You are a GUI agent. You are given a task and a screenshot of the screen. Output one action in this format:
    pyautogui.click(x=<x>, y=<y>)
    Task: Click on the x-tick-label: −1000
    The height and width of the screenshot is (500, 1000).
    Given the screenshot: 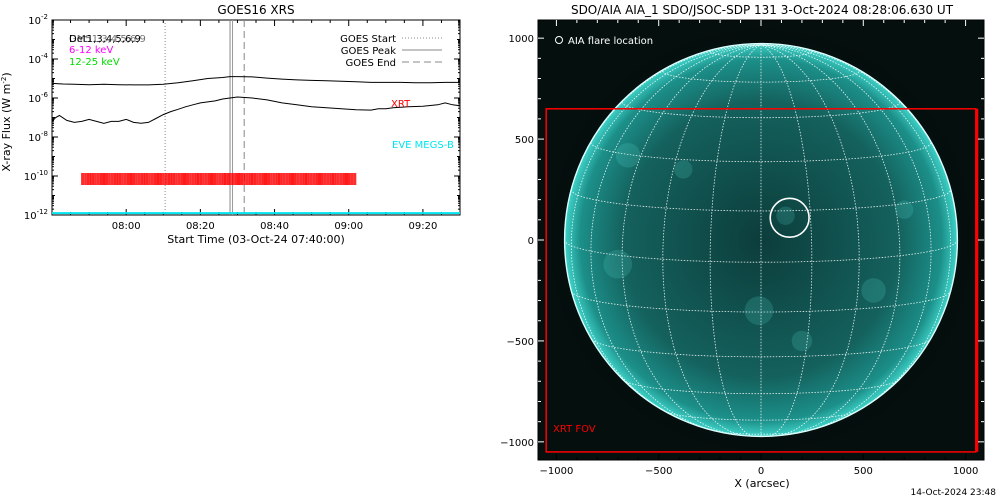 What is the action you would take?
    pyautogui.click(x=556, y=471)
    